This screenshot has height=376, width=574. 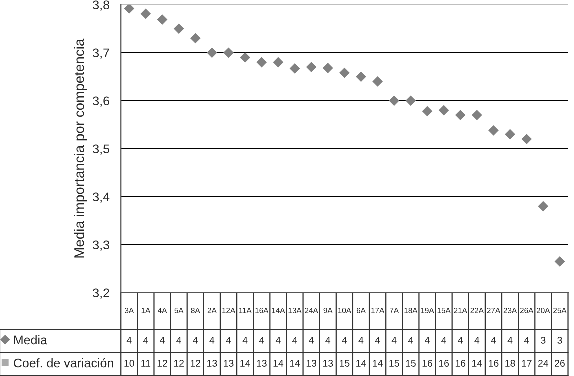 I want to click on text: 26, so click(x=560, y=363).